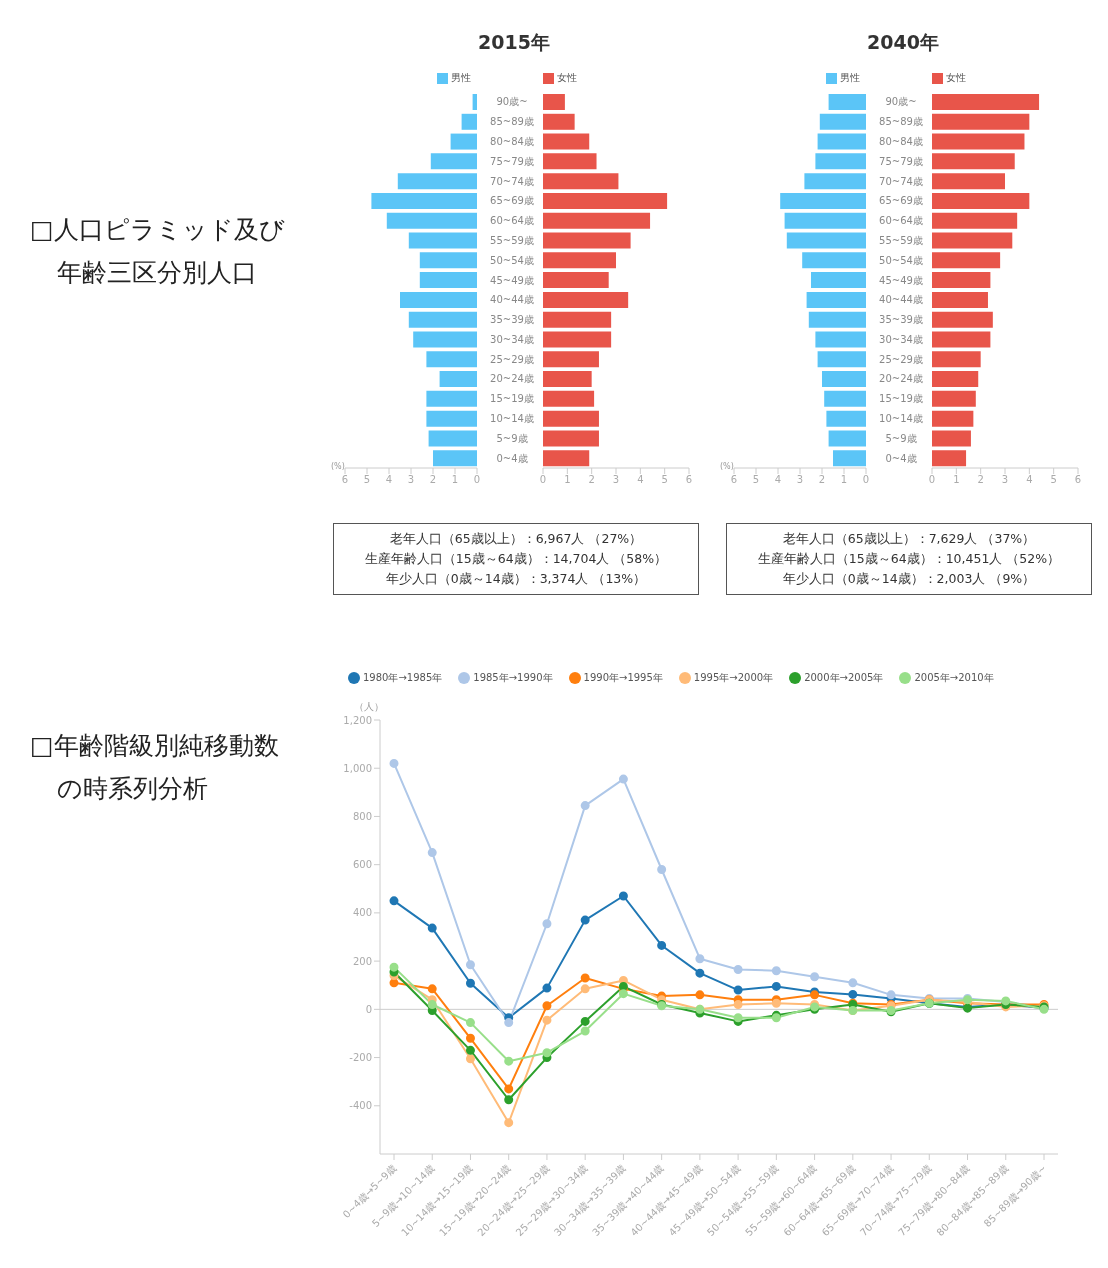  I want to click on legend-label: 1980年→1985年, so click(403, 678).